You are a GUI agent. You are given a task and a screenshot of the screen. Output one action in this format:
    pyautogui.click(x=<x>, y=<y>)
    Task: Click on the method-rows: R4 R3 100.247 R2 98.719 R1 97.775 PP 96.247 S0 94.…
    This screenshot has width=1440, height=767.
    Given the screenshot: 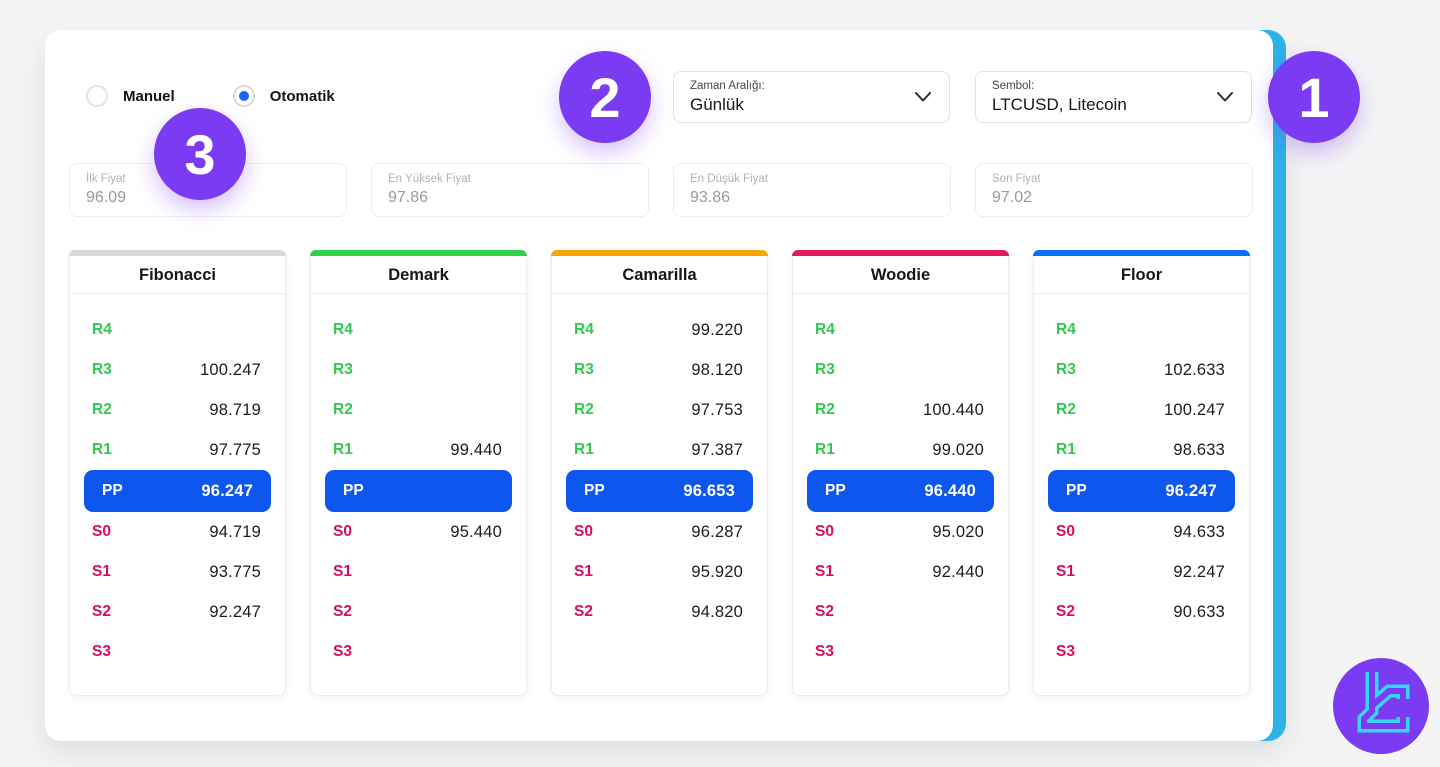 What is the action you would take?
    pyautogui.click(x=177, y=483)
    